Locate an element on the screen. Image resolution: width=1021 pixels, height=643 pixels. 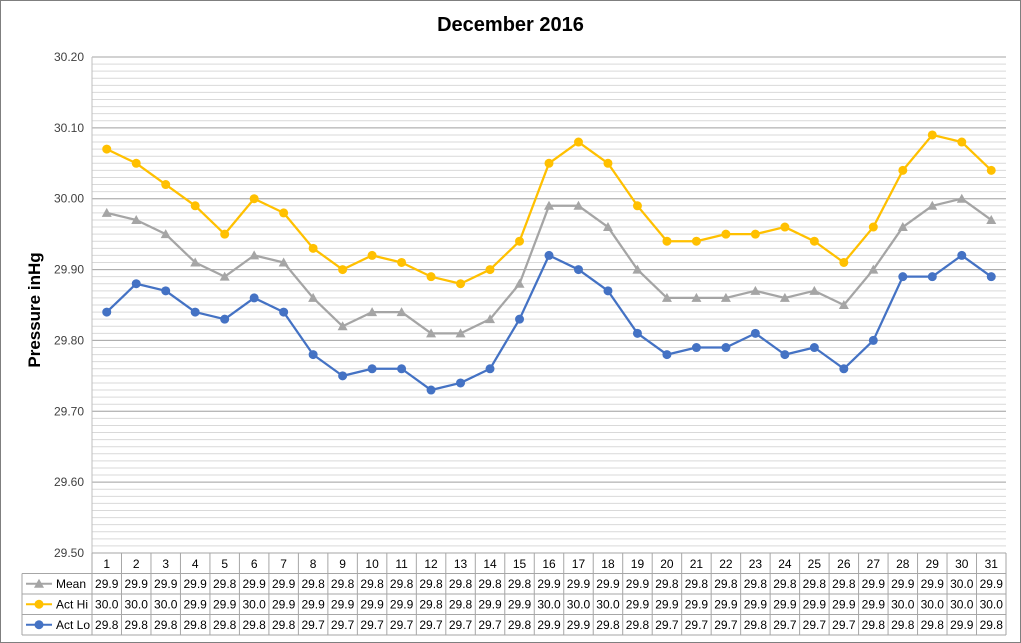
x-tick-label: 4 is located at coordinates (195, 564).